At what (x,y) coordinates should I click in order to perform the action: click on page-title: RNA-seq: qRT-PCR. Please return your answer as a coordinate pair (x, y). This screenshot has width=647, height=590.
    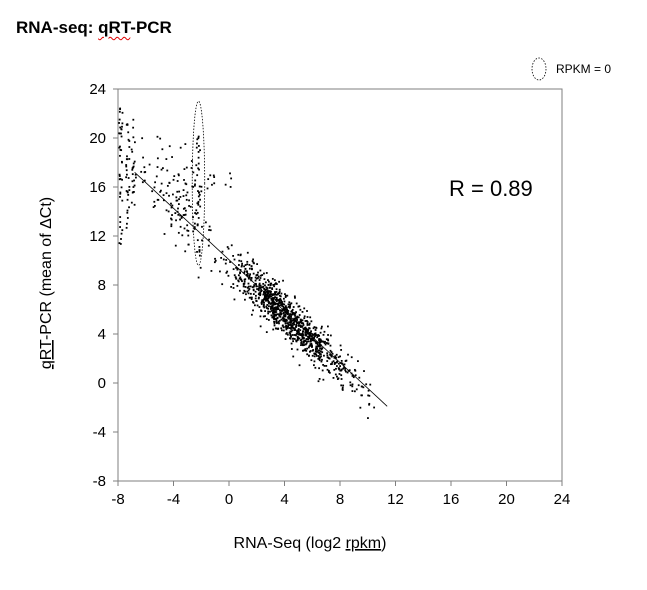
    Looking at the image, I should click on (94, 27).